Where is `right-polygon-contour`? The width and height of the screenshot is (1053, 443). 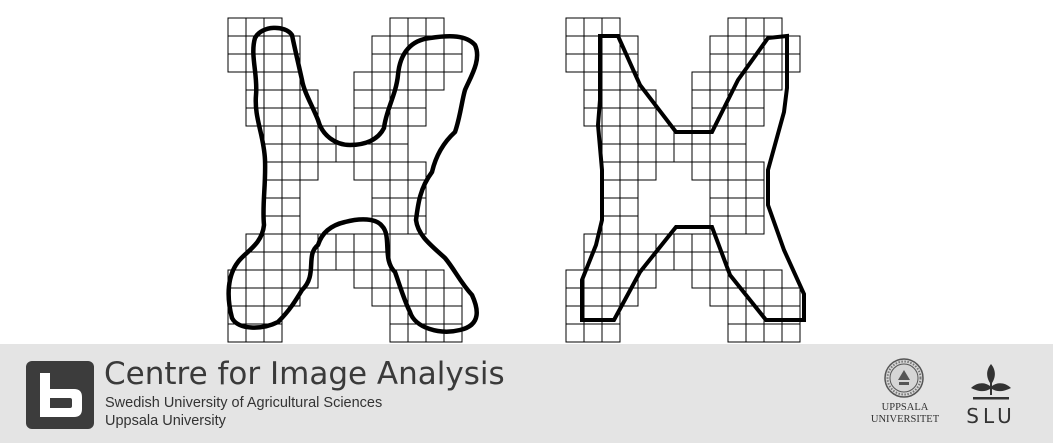 right-polygon-contour is located at coordinates (693, 177).